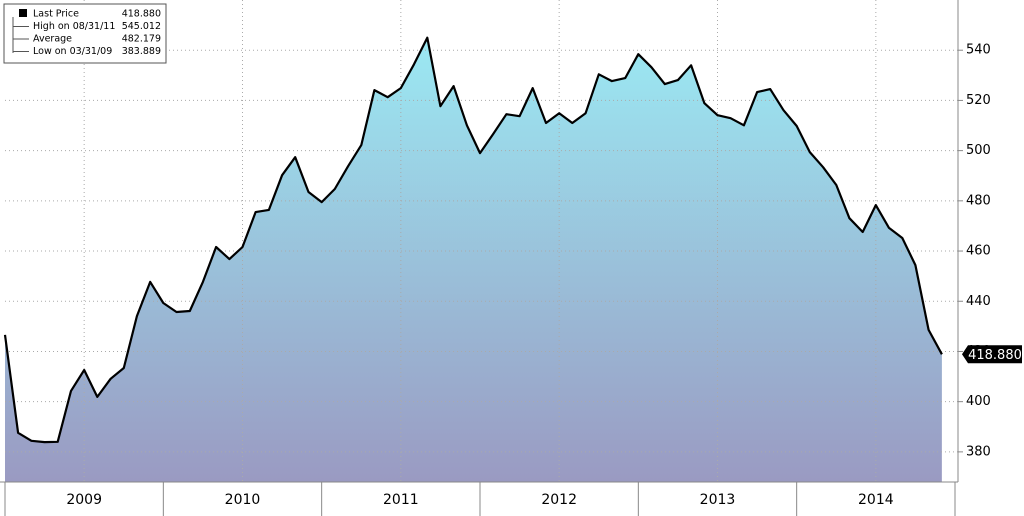 This screenshot has height=516, width=1024. I want to click on x-tick-label: 2010, so click(243, 500).